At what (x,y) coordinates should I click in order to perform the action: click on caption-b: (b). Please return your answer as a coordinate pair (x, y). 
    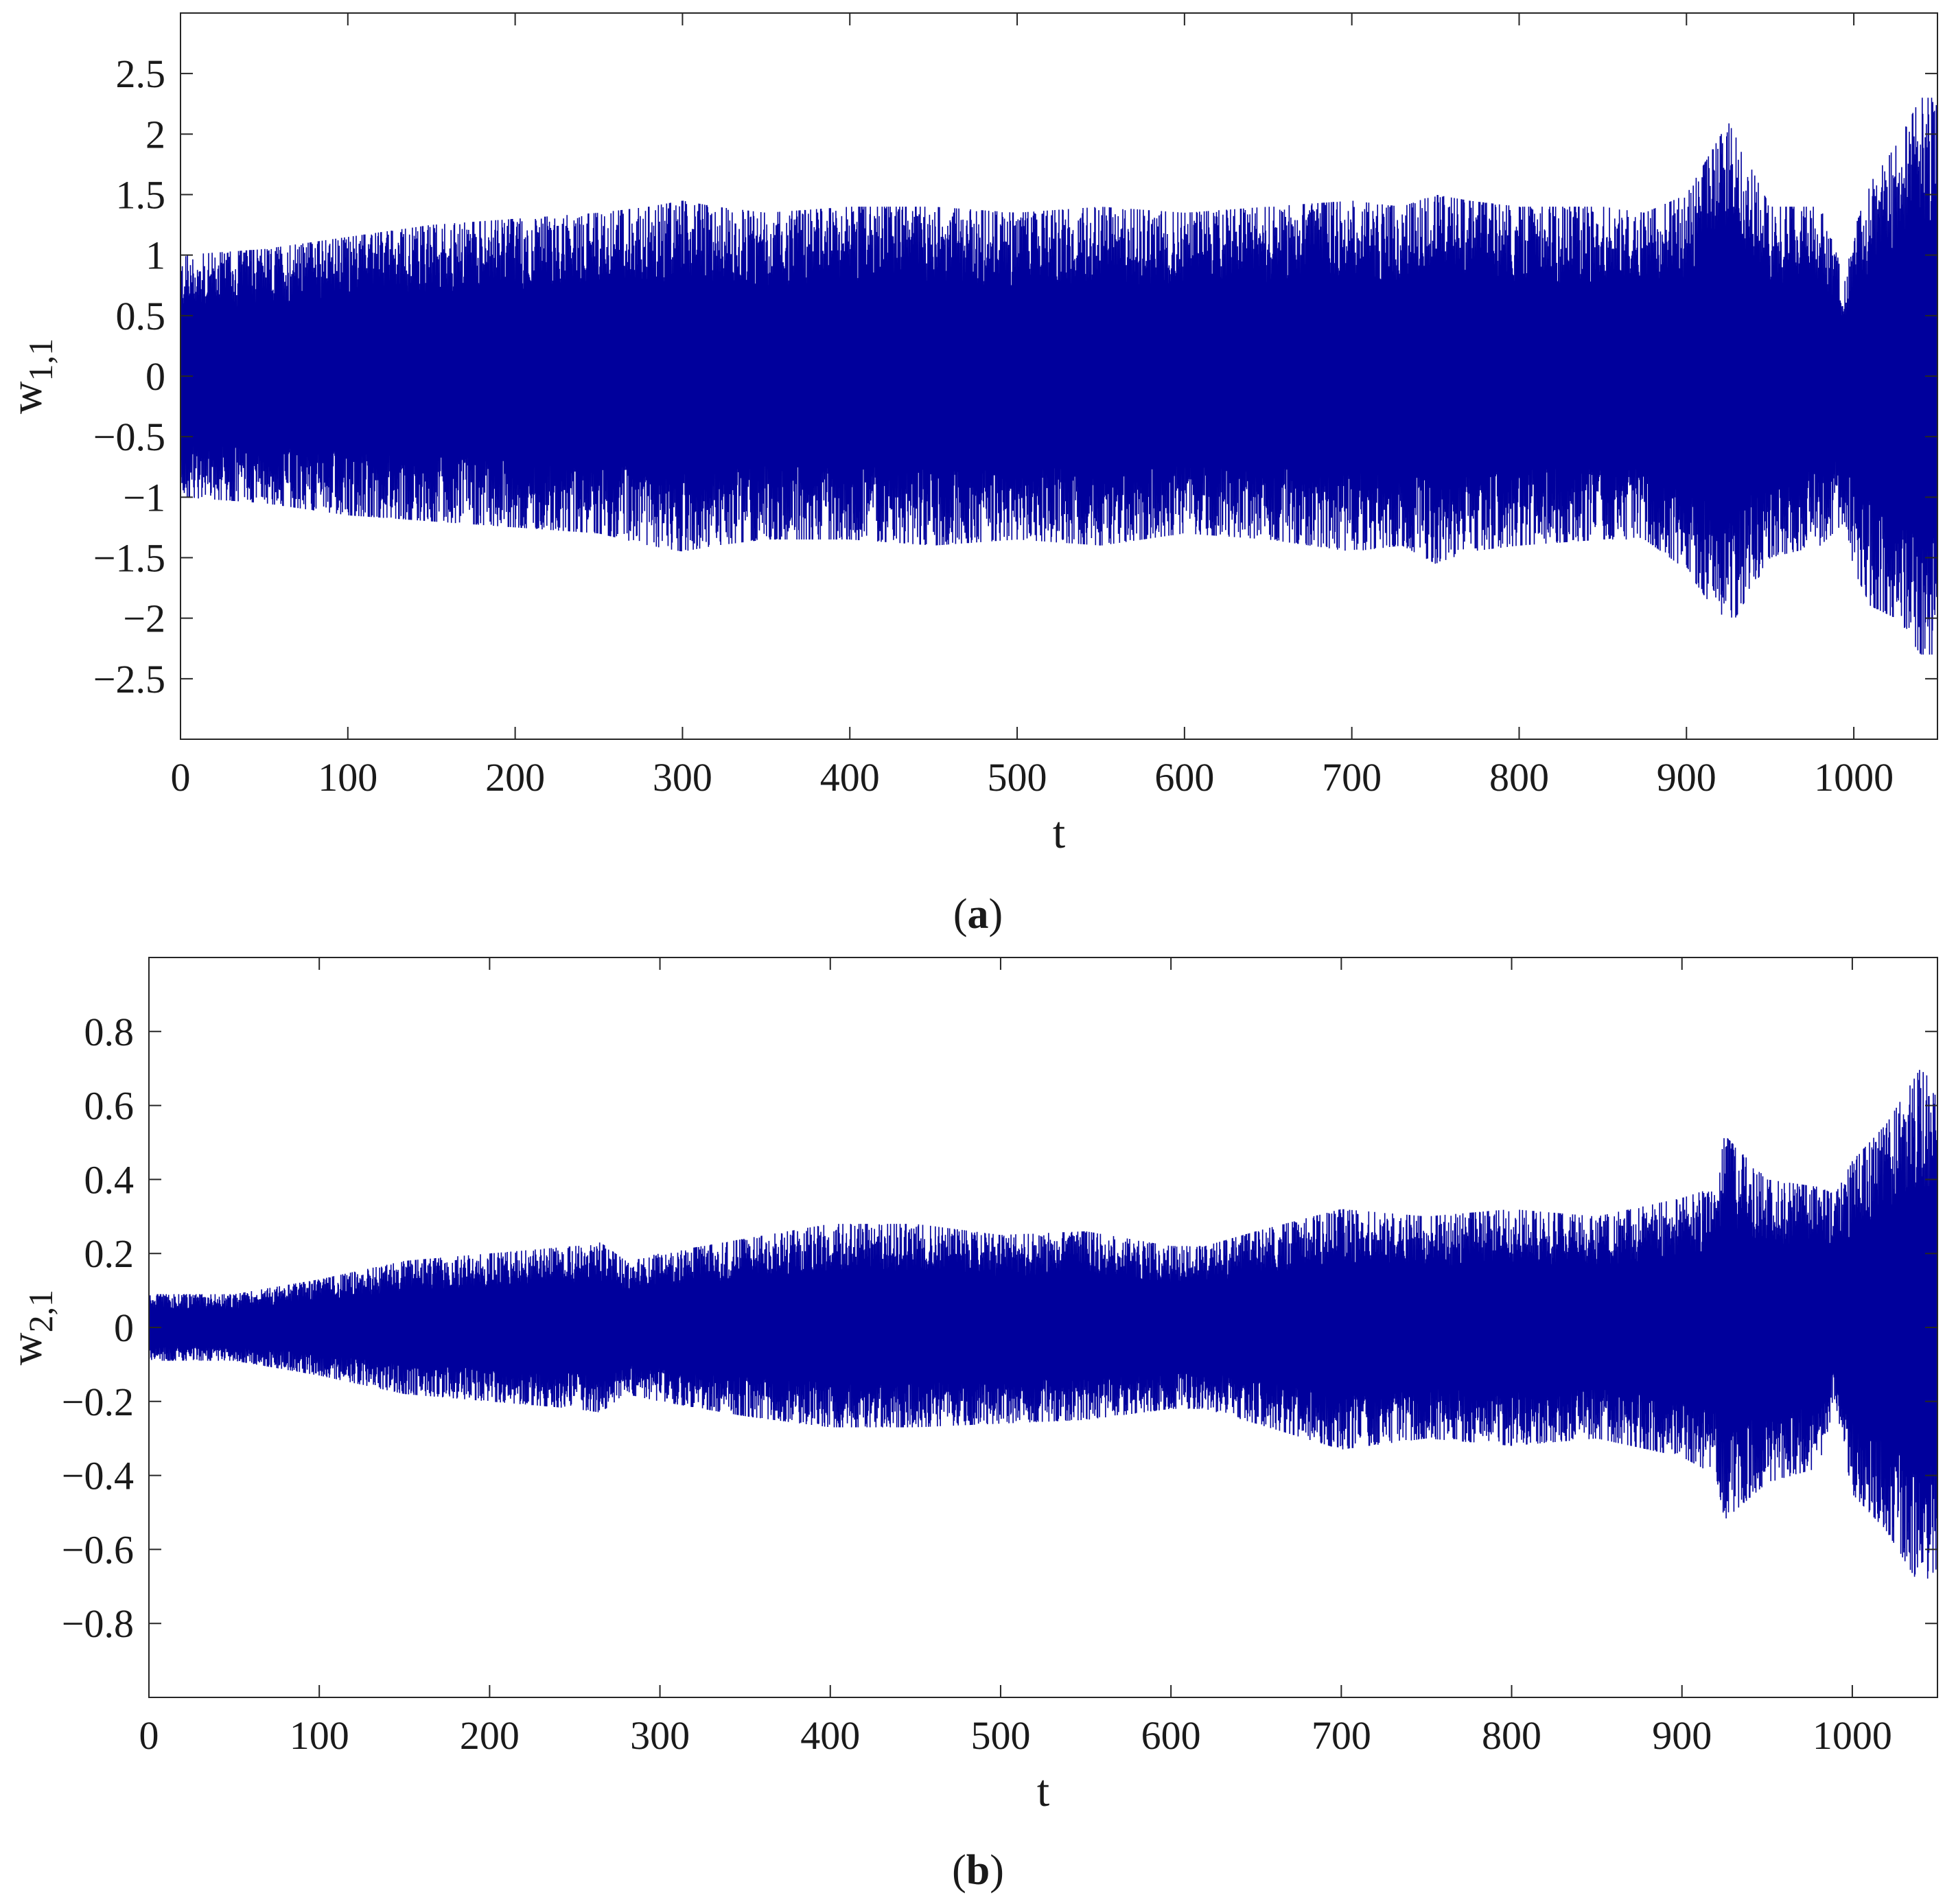
    Looking at the image, I should click on (978, 1870).